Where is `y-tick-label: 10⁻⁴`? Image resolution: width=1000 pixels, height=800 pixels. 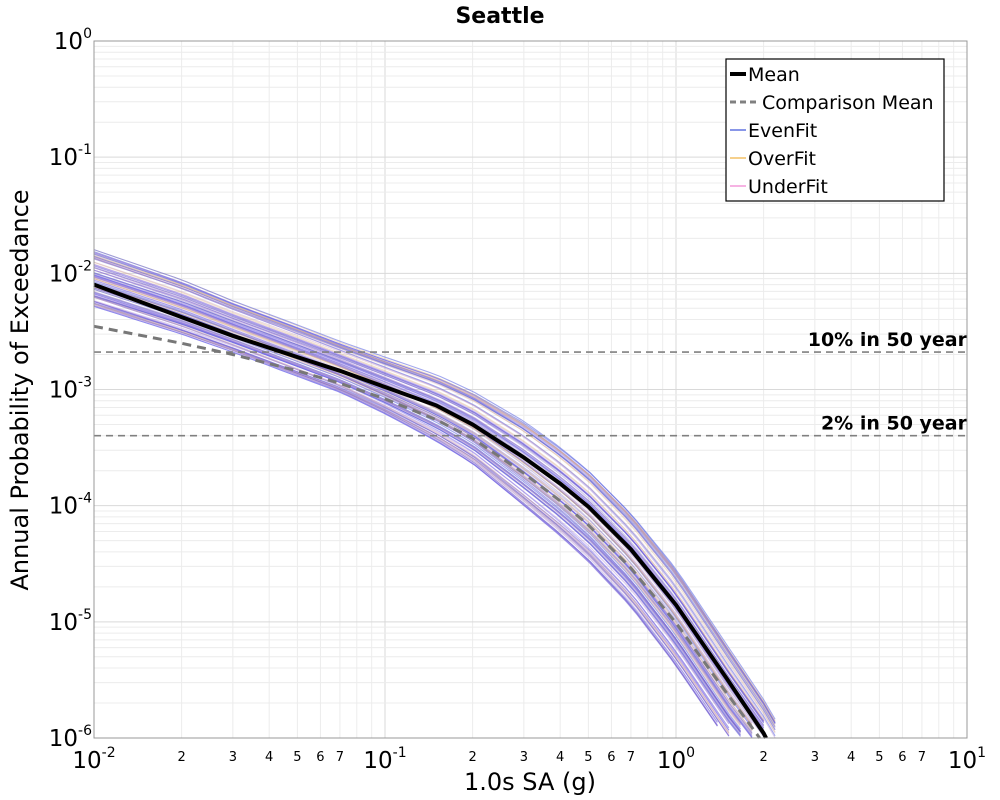 y-tick-label: 10⁻⁴ is located at coordinates (70, 505).